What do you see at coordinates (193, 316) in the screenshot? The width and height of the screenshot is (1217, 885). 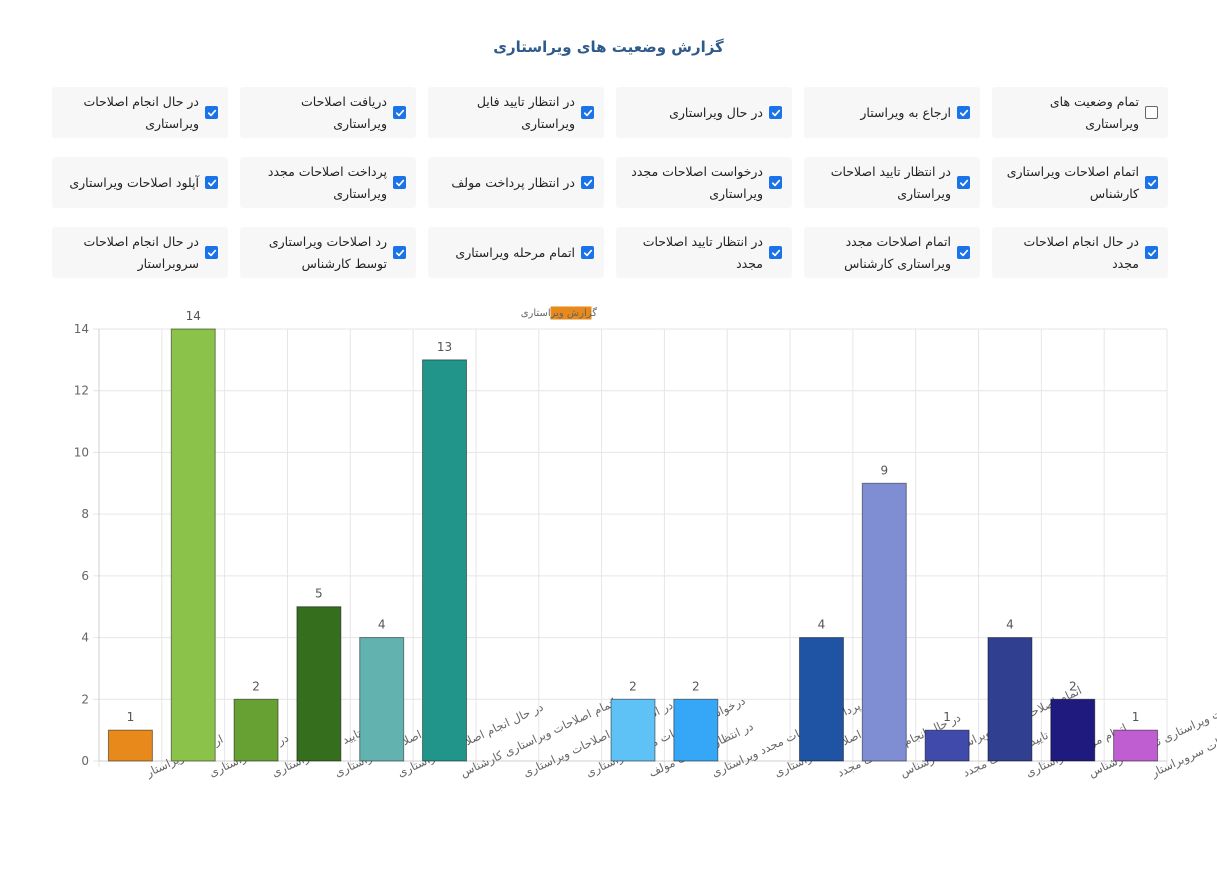 I see `bar-value-label: 14` at bounding box center [193, 316].